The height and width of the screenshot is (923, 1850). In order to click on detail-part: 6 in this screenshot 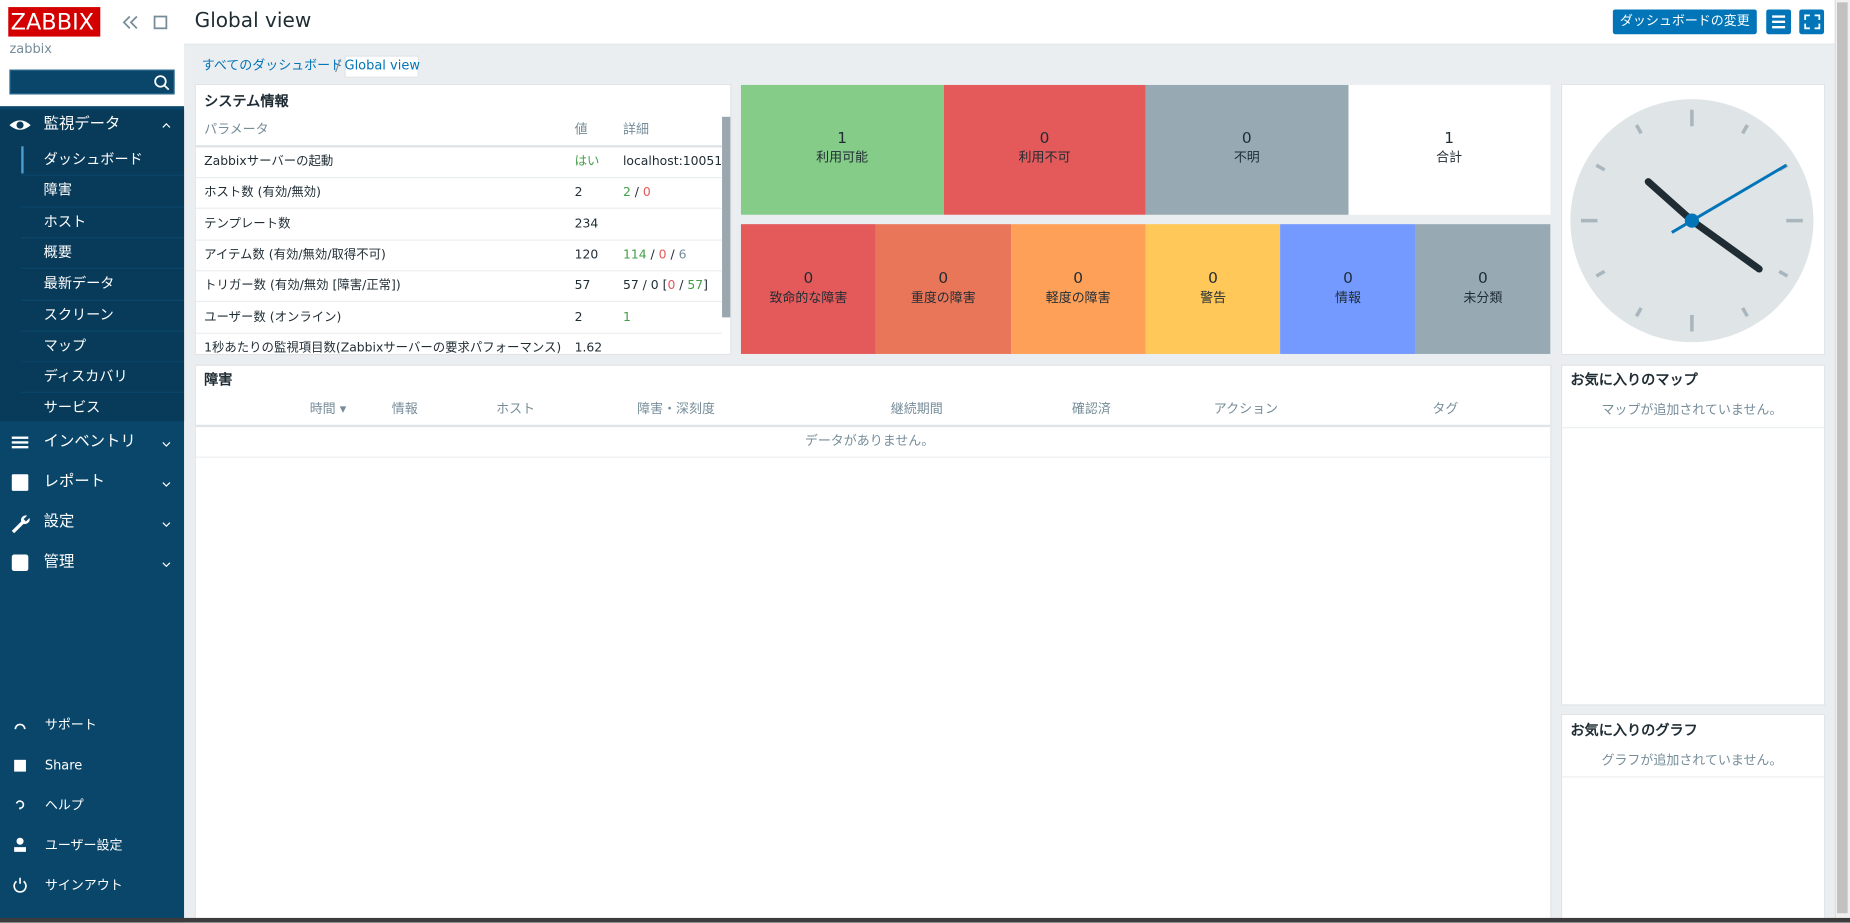, I will do `click(682, 254)`.